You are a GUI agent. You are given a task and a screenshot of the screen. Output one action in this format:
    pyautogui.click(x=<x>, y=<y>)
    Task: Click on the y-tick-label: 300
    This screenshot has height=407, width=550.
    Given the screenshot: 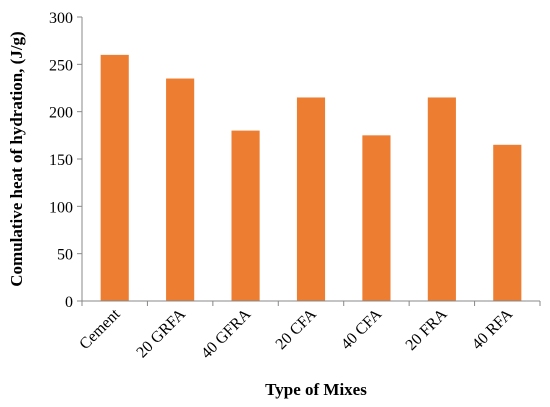 What is the action you would take?
    pyautogui.click(x=61, y=18)
    